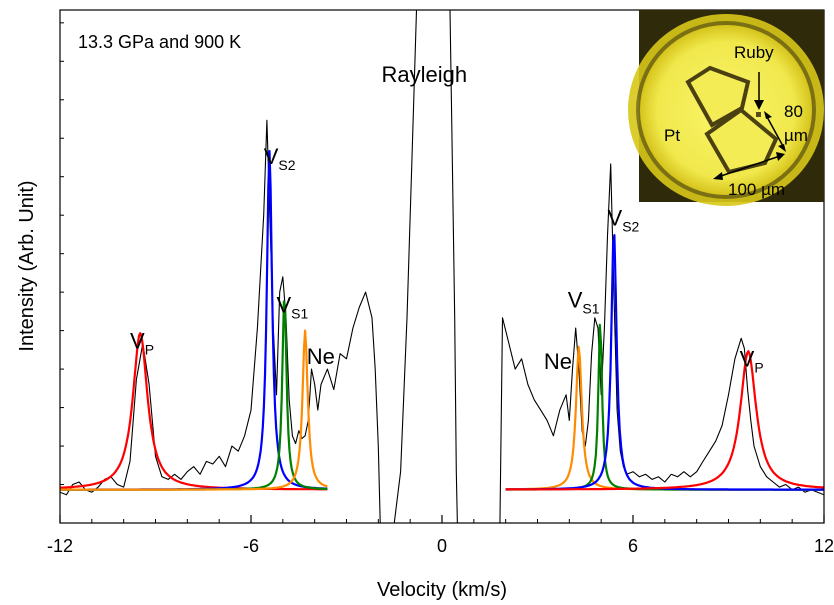  What do you see at coordinates (27, 265) in the screenshot?
I see `y-axis-label: Intensity (Arb. Unit)` at bounding box center [27, 265].